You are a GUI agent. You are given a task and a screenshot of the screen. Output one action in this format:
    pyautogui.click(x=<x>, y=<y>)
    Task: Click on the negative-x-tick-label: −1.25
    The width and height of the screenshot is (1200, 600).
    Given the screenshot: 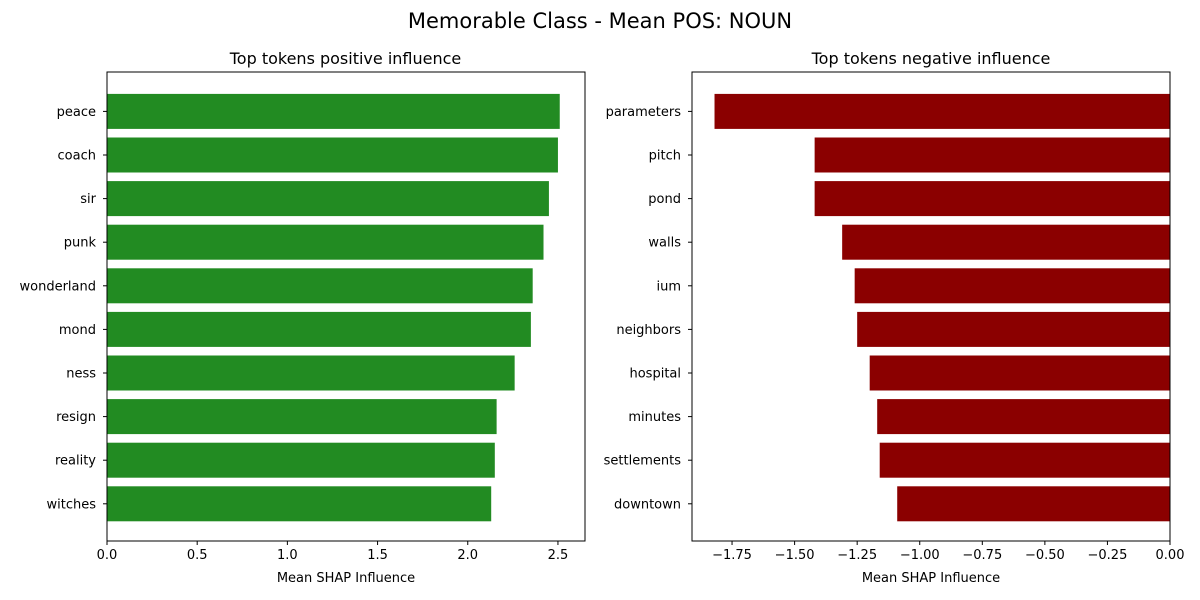 What is the action you would take?
    pyautogui.click(x=857, y=555)
    